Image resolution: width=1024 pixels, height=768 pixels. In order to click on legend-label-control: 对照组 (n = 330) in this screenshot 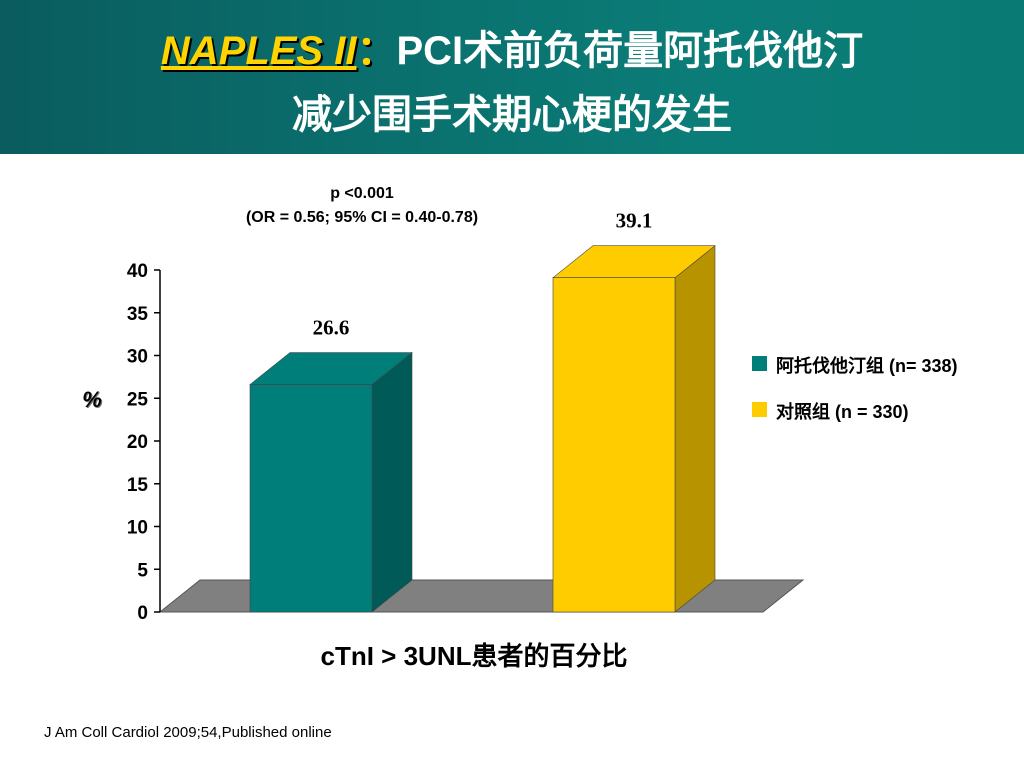, I will do `click(842, 412)`.